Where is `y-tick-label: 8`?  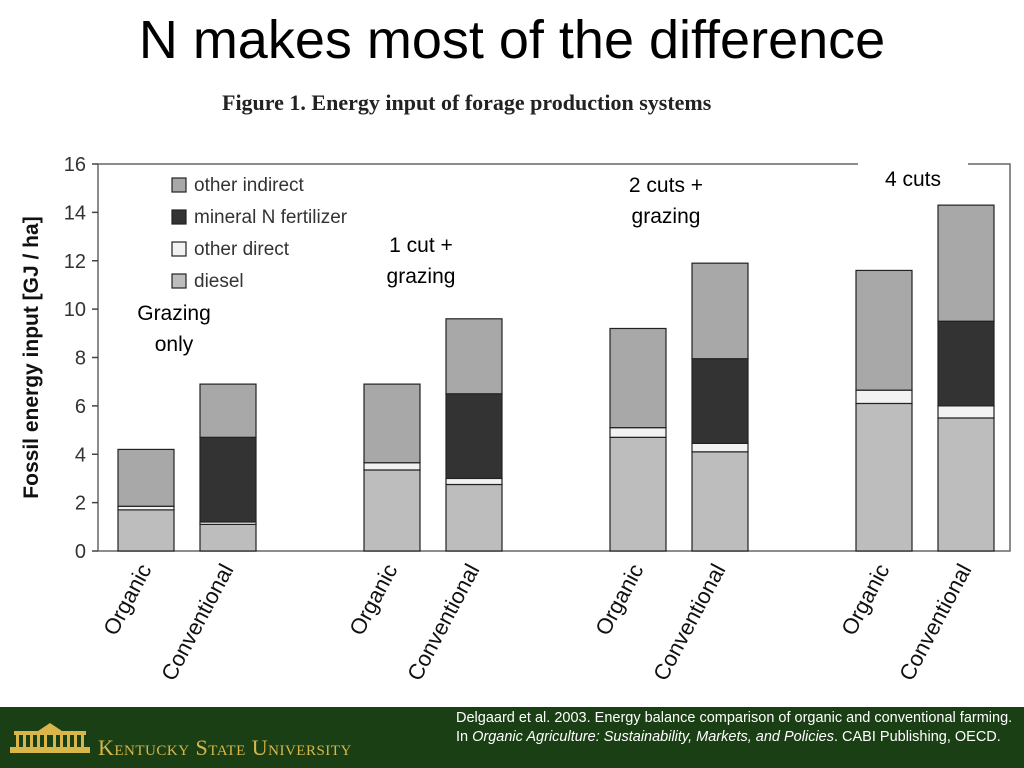 y-tick-label: 8 is located at coordinates (80, 359).